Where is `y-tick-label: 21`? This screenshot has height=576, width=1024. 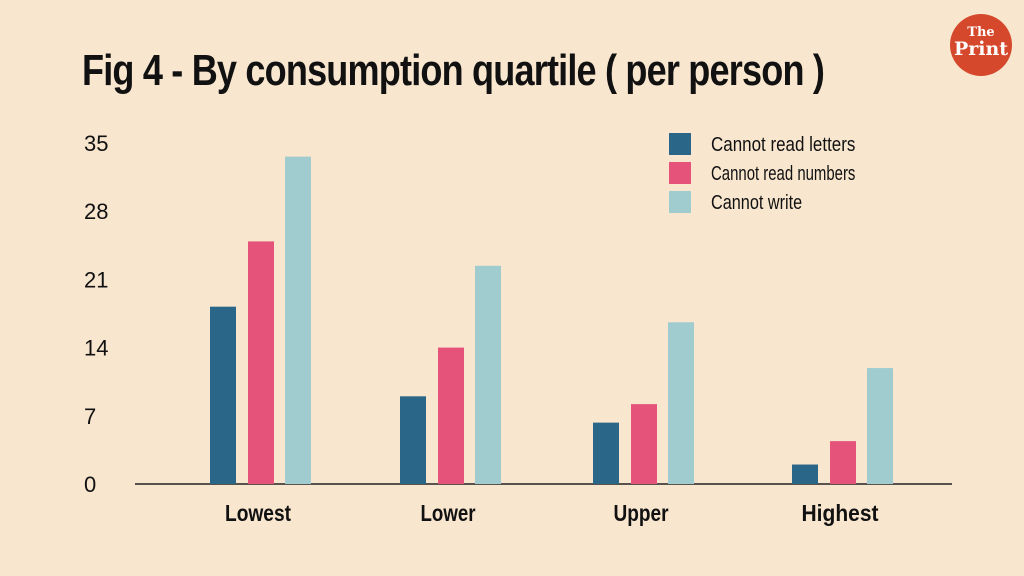 y-tick-label: 21 is located at coordinates (96, 279).